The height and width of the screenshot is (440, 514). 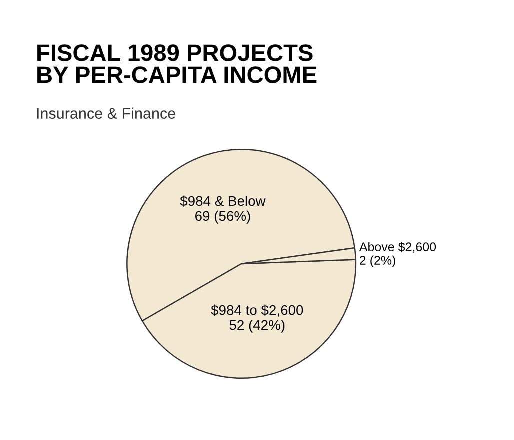 I want to click on data-label: 52 (42%), so click(x=257, y=326).